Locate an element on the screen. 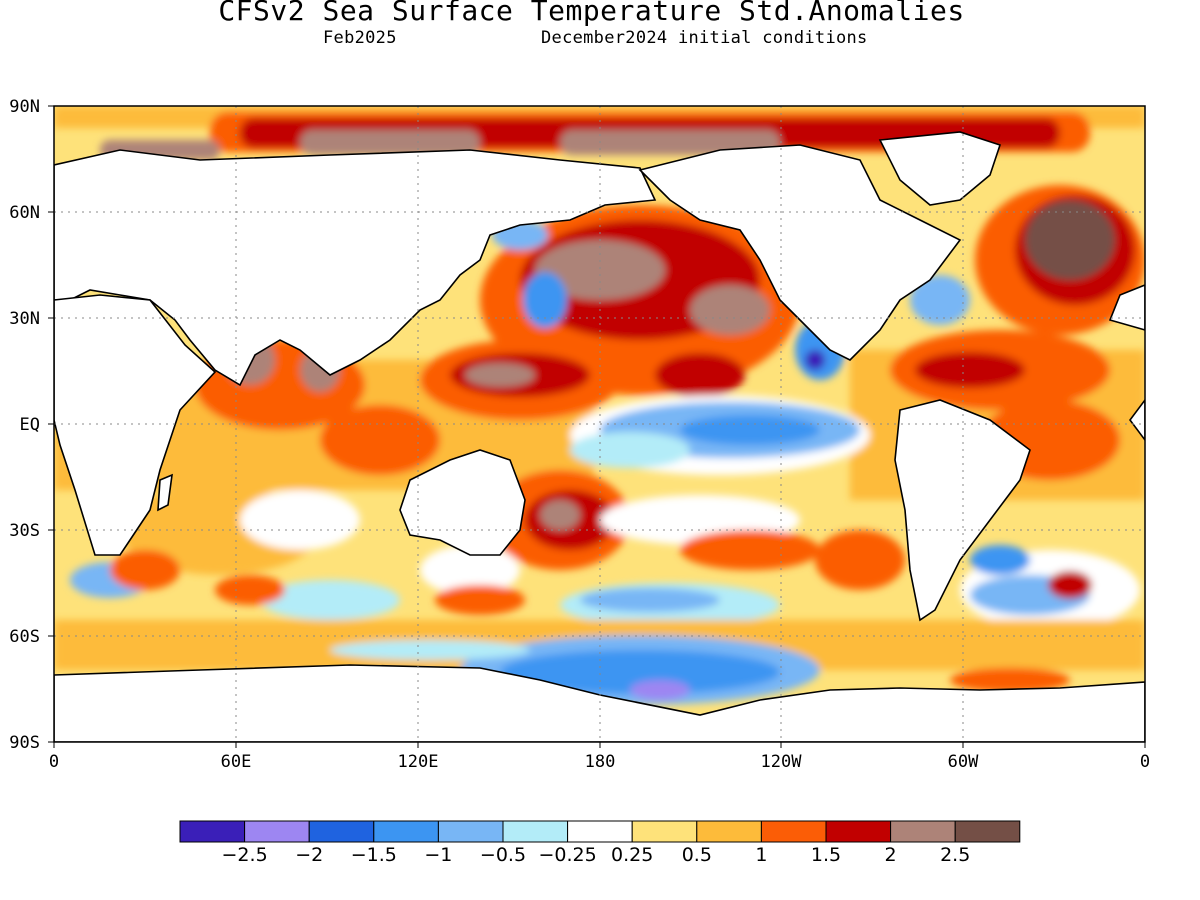  north-america is located at coordinates (800, 252).